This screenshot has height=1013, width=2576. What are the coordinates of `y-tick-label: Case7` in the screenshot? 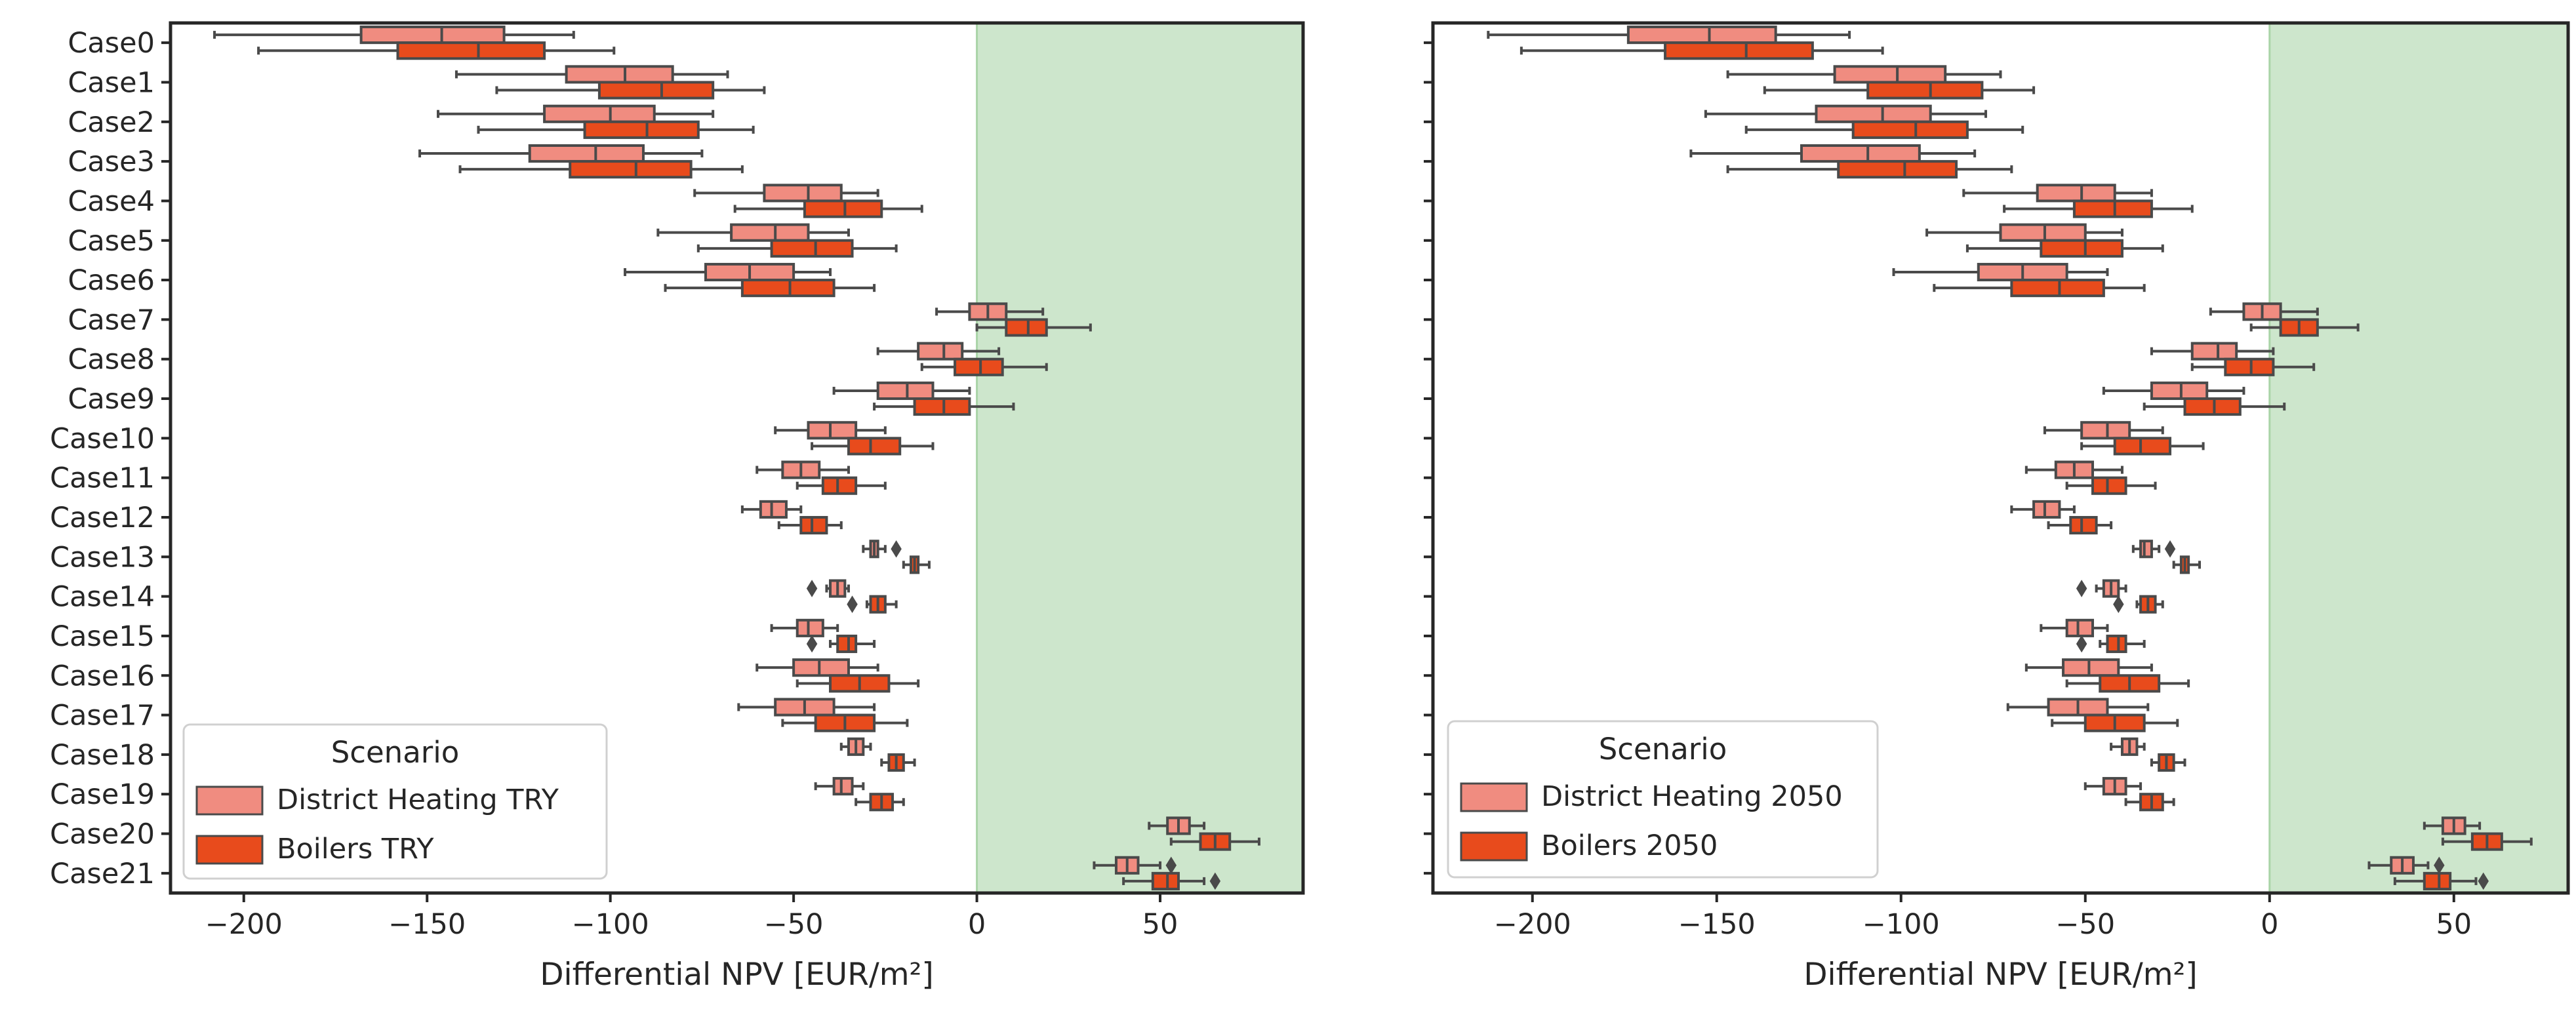 It's located at (111, 320).